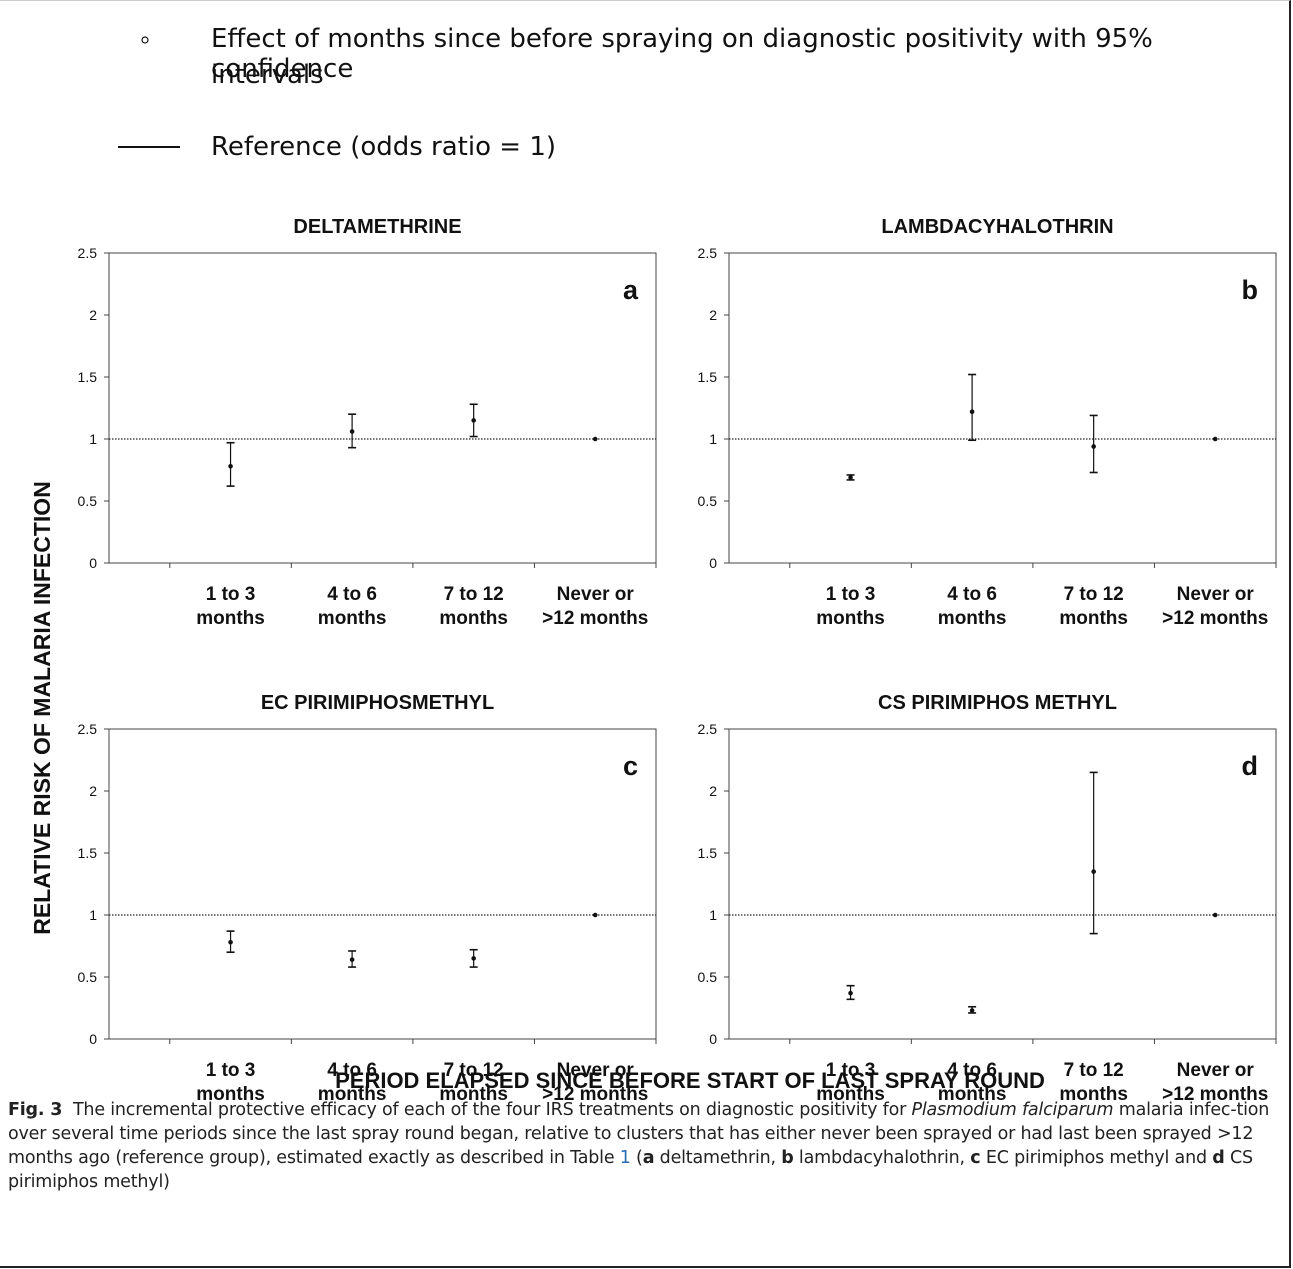  Describe the element at coordinates (1096, 1158) in the screenshot. I see `caption-text-c: EC pirimiphos methyl and` at that location.